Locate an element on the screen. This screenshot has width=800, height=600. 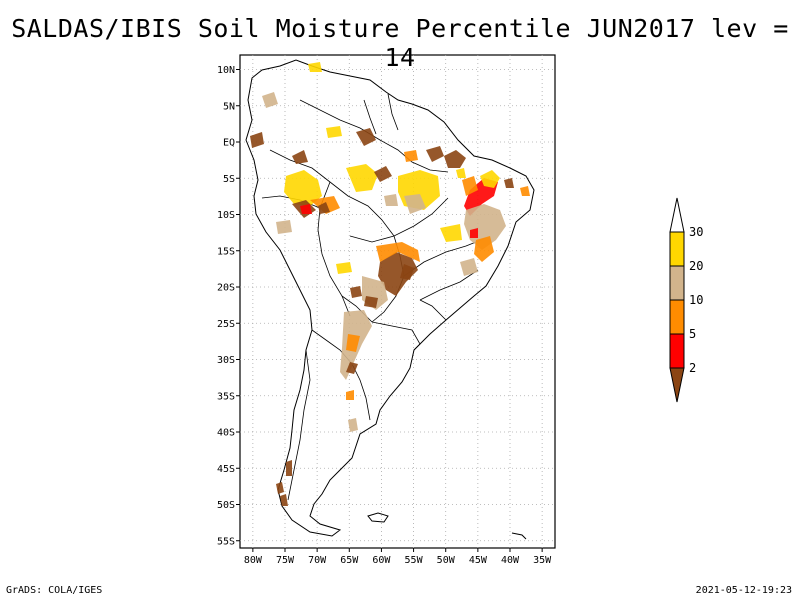
legend-label: 2 is located at coordinates (692, 368).